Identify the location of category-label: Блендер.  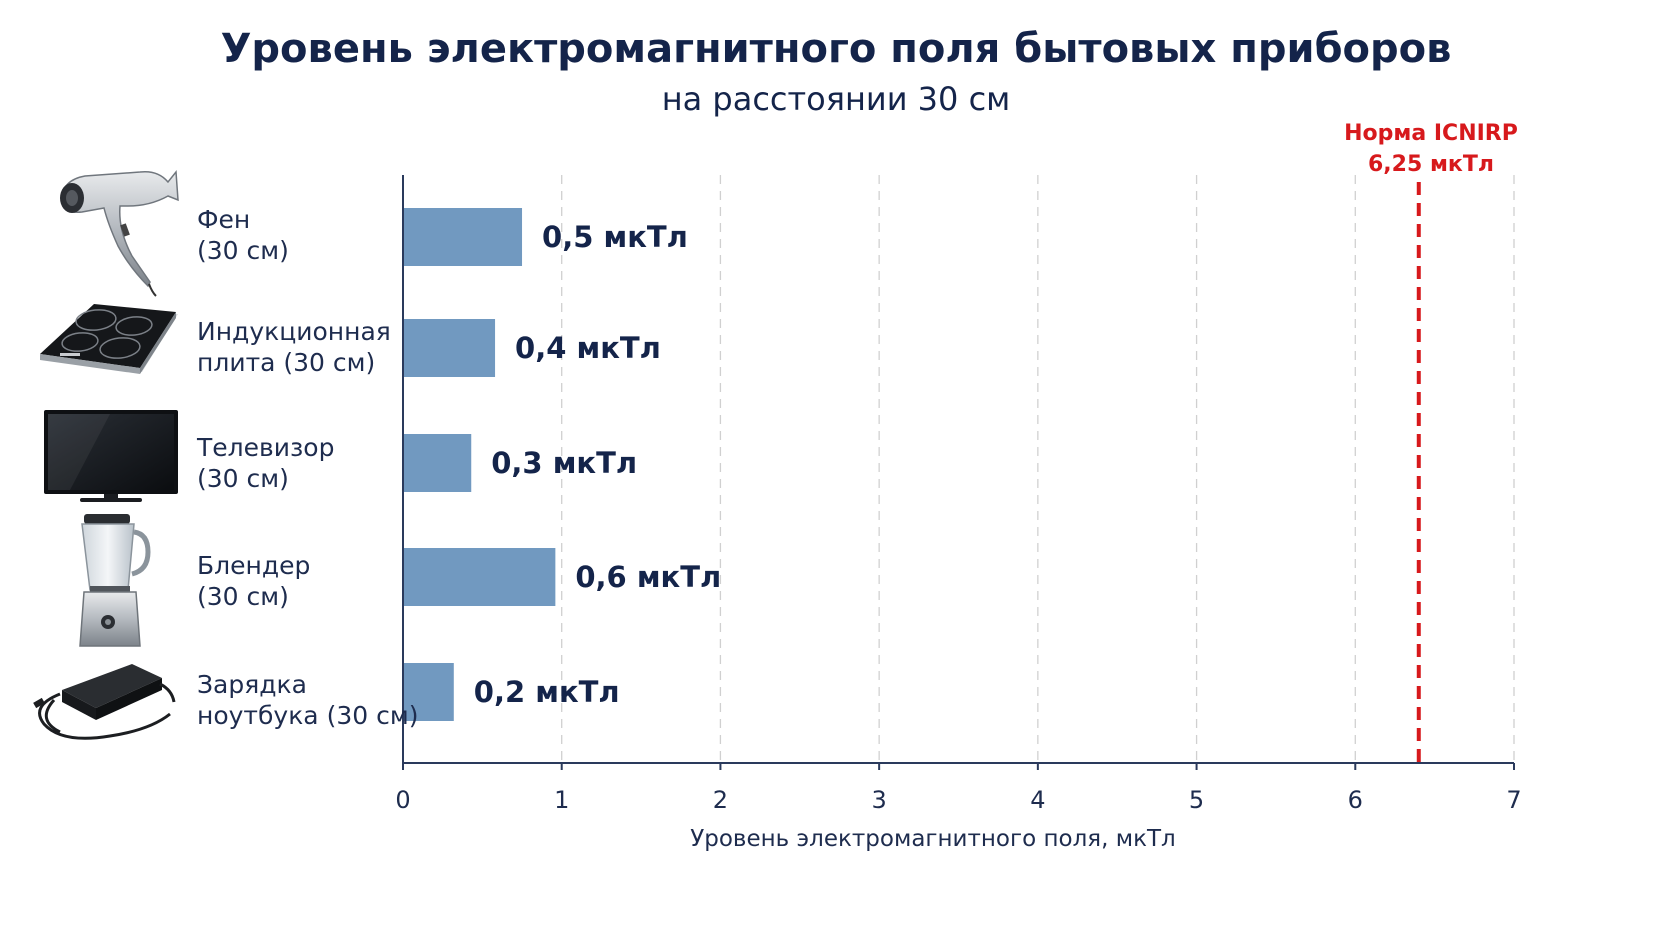
(253, 565).